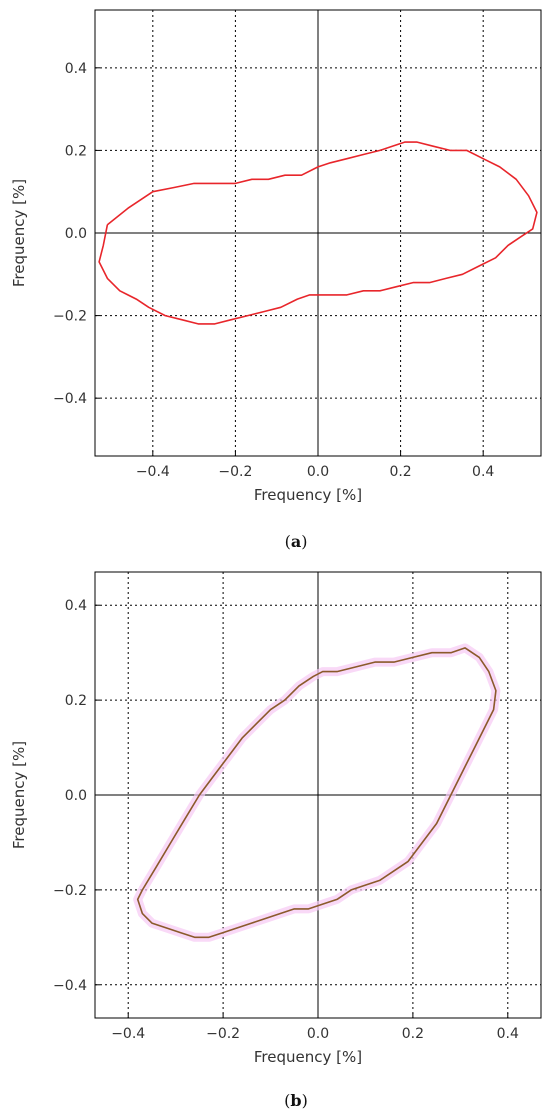 This screenshot has width=550, height=1119. Describe the element at coordinates (318, 233) in the screenshot. I see `series-line` at that location.